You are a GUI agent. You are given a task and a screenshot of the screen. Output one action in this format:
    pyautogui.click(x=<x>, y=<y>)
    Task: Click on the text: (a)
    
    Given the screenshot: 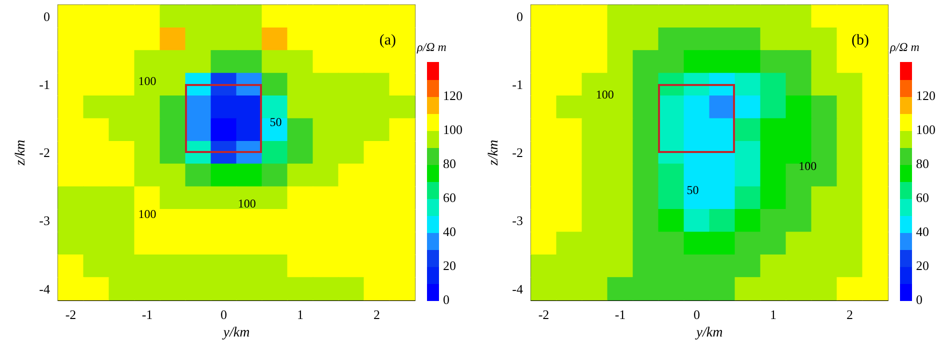 What is the action you would take?
    pyautogui.click(x=387, y=40)
    